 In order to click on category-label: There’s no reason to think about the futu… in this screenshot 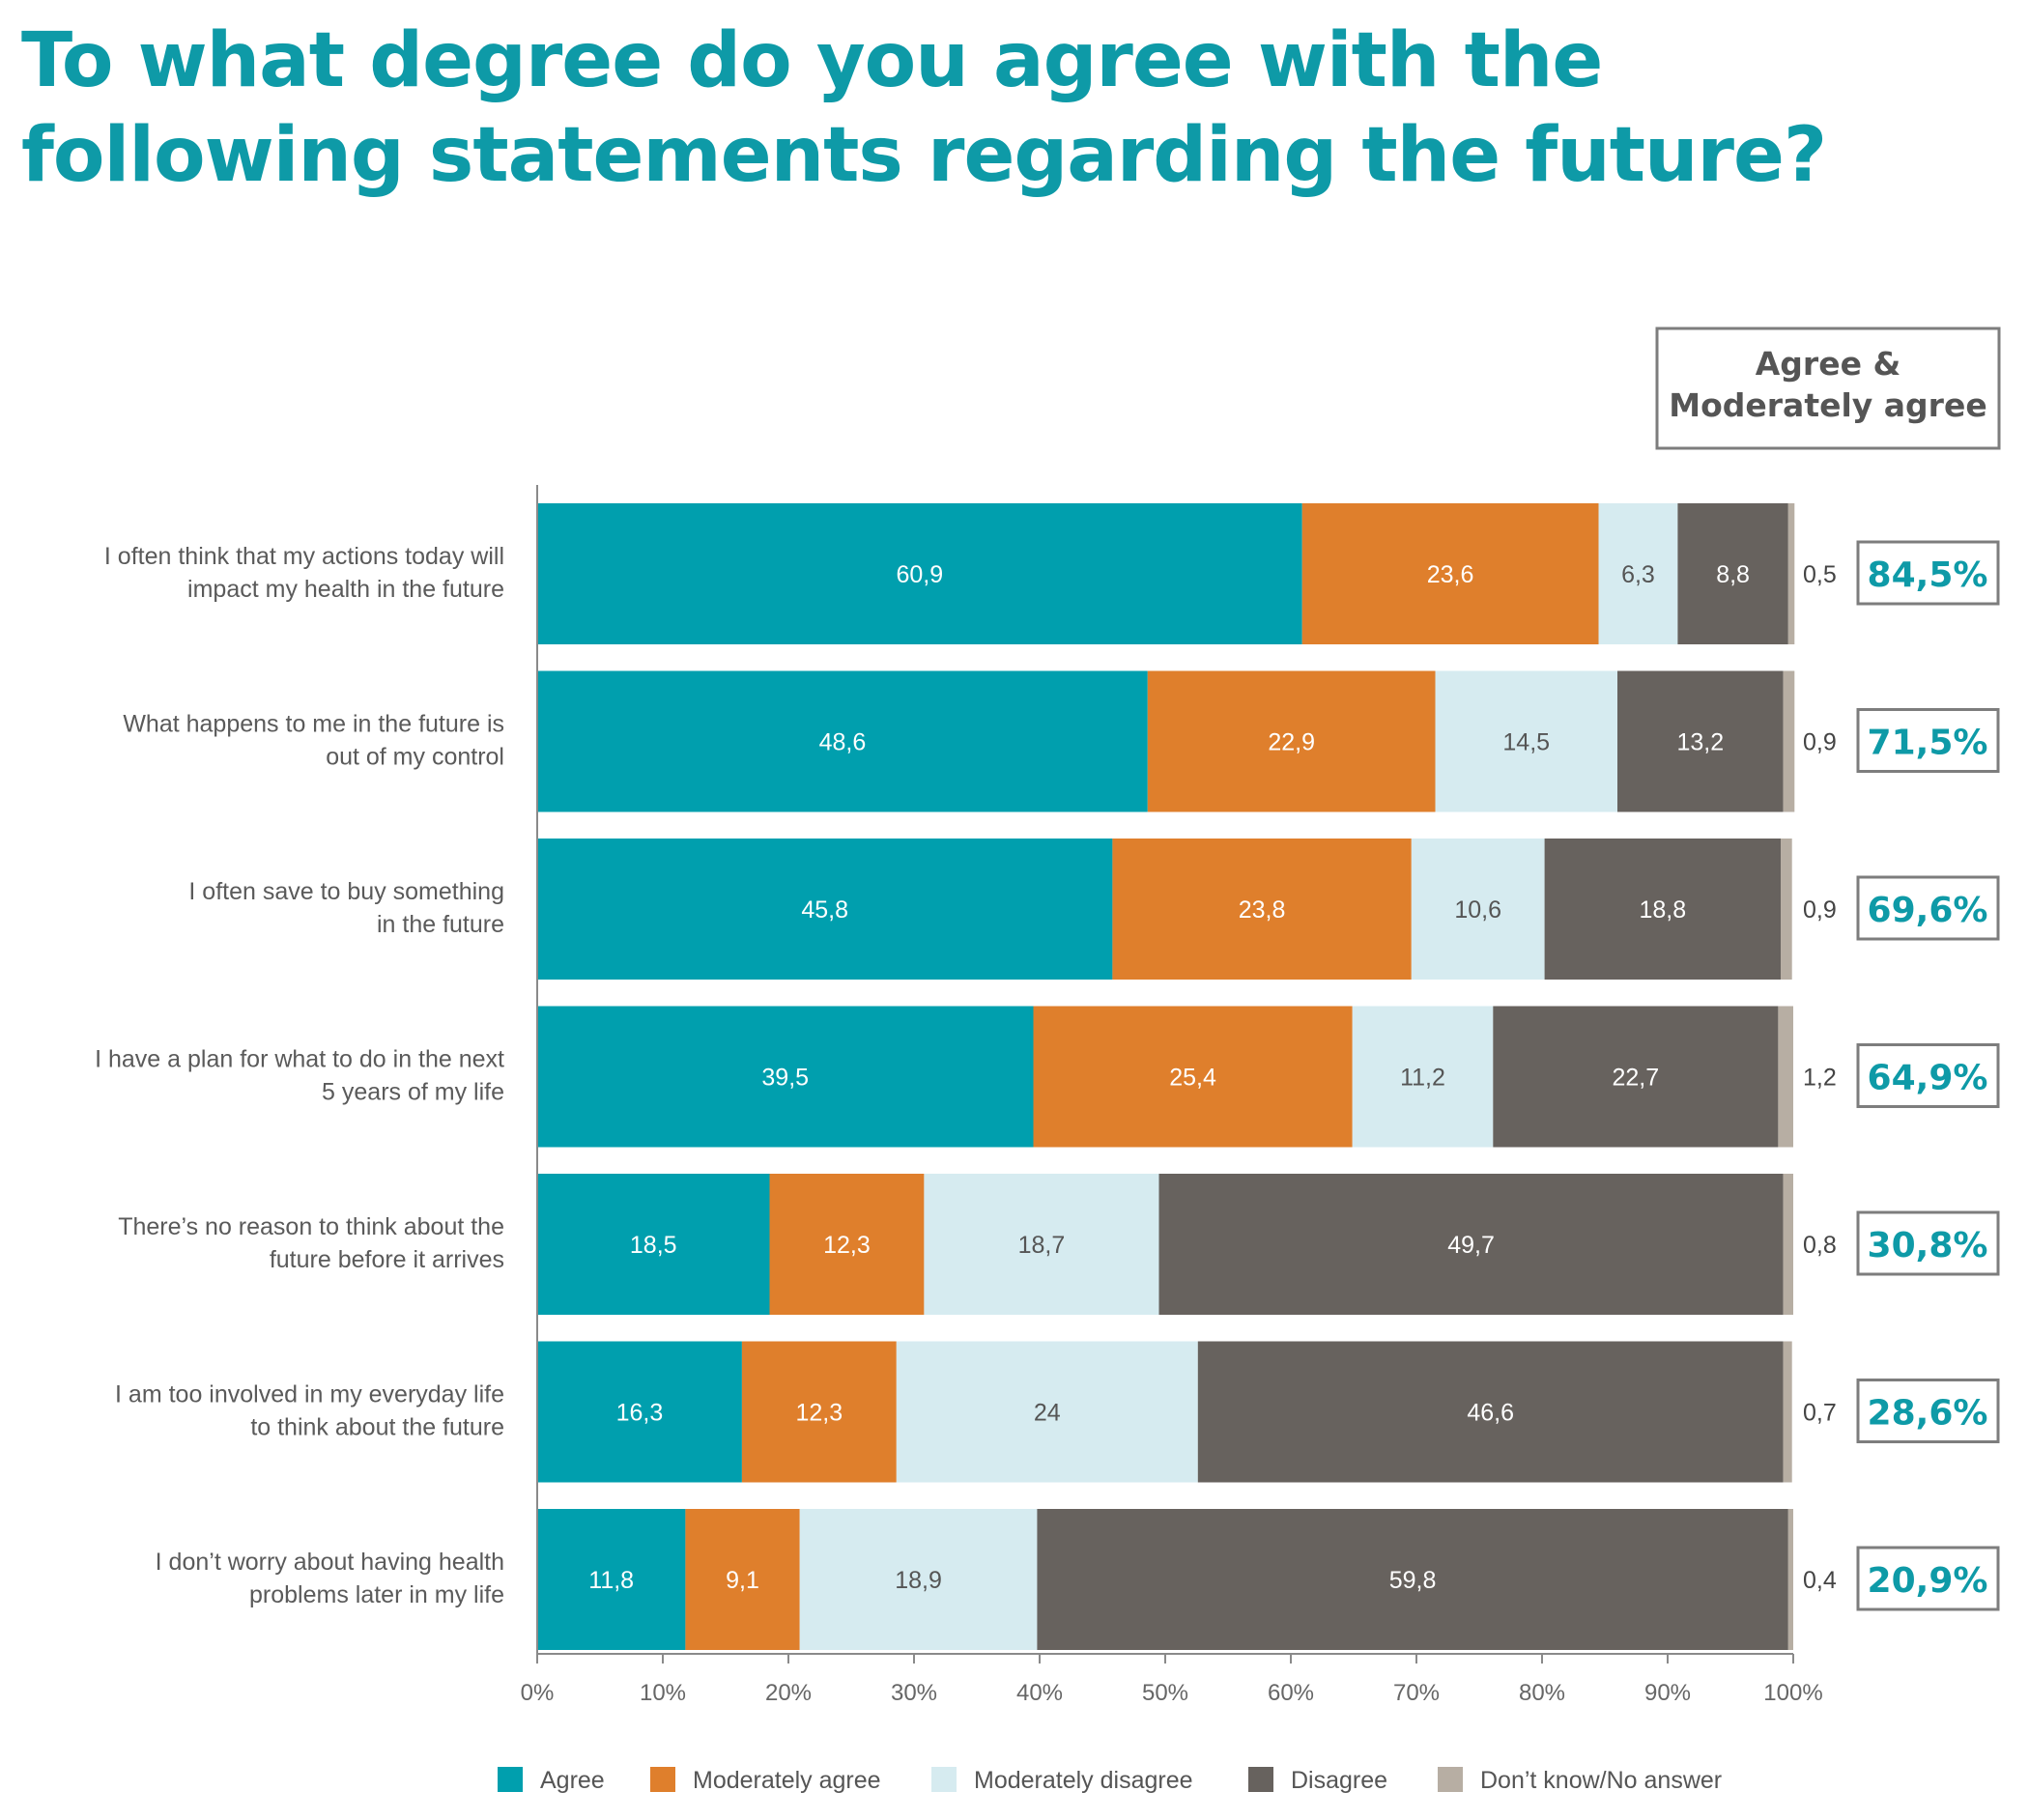, I will do `click(311, 1243)`.